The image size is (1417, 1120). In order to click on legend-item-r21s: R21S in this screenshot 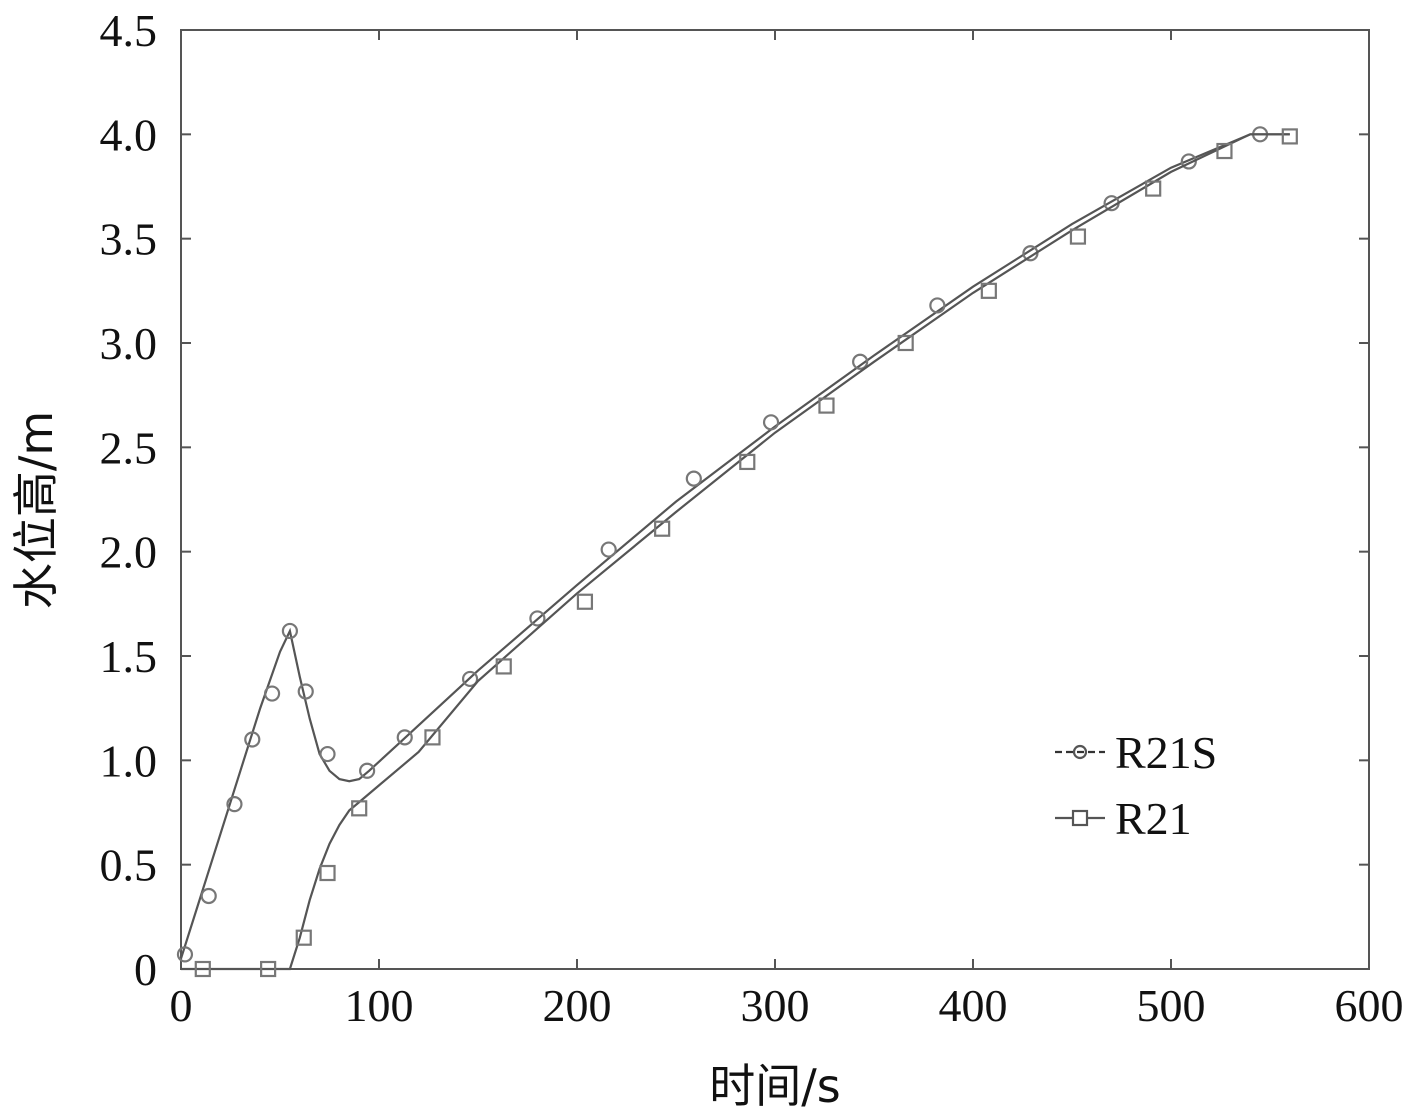, I will do `click(1136, 752)`.